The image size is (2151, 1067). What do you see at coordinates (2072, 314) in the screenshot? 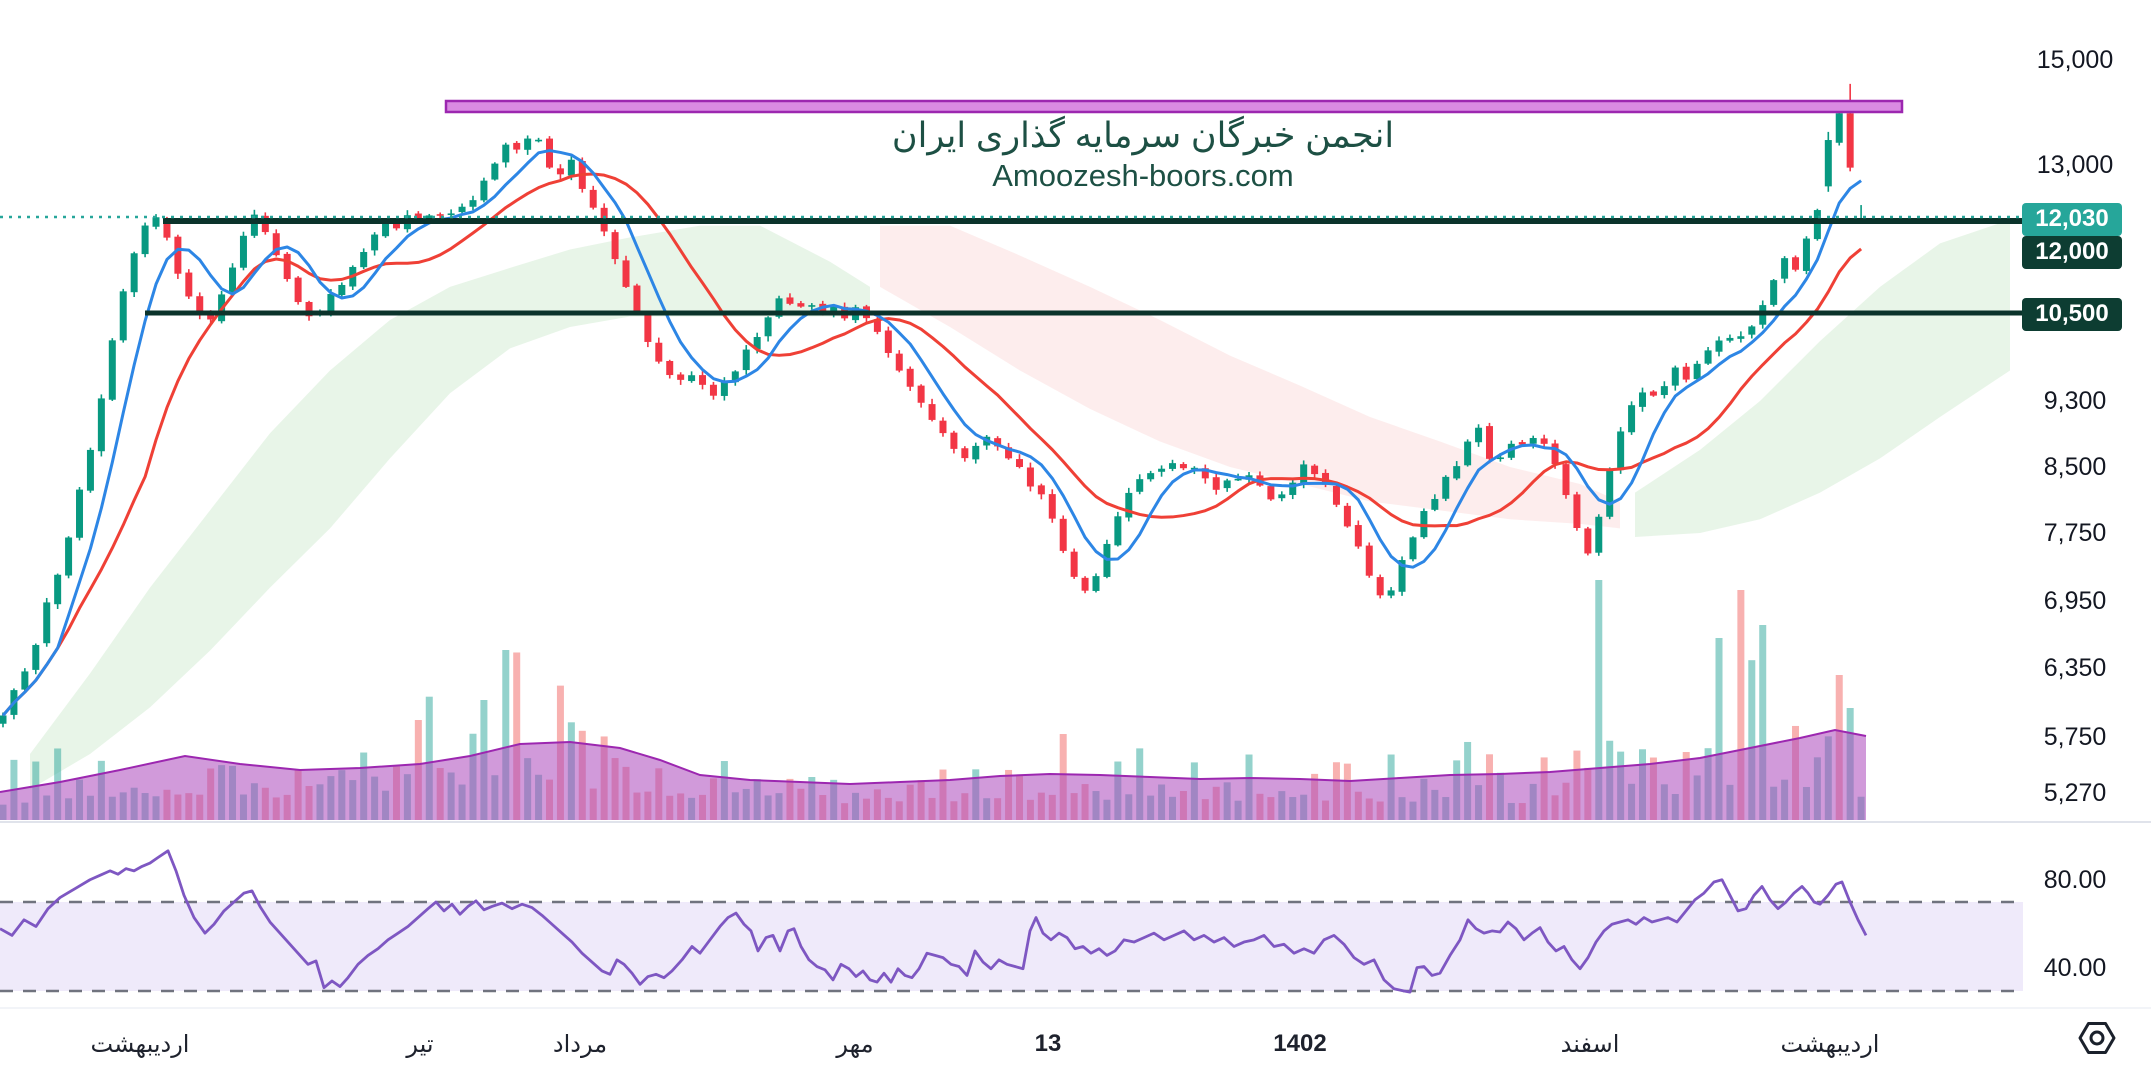
I see `price-badge: 10,500` at bounding box center [2072, 314].